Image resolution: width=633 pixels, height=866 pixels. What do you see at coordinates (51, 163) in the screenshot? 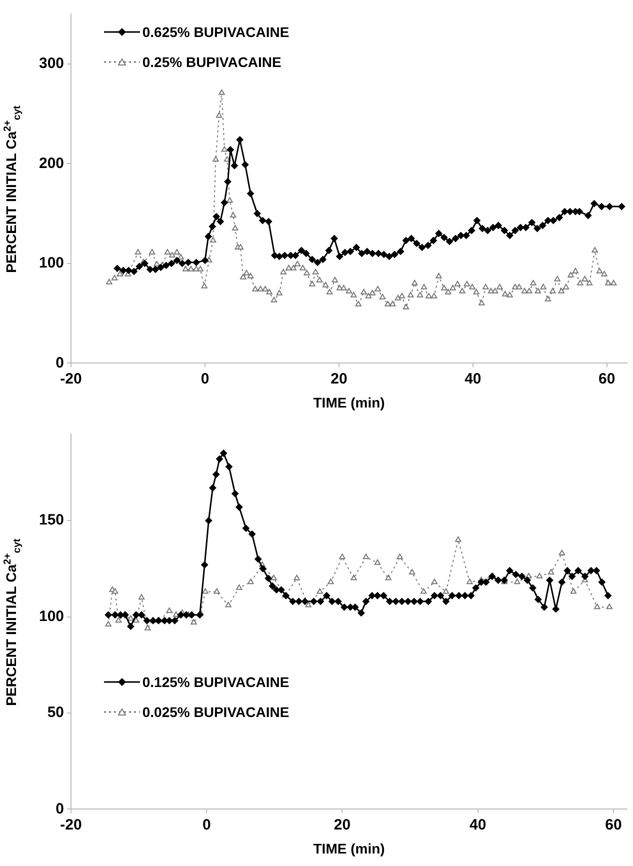
I see `y-tick-label: 200` at bounding box center [51, 163].